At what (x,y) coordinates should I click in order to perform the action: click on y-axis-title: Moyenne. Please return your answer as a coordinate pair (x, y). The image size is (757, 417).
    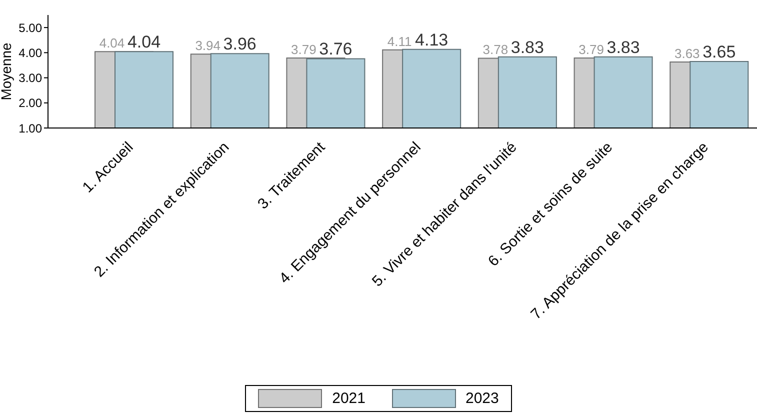
    Looking at the image, I should click on (7, 71).